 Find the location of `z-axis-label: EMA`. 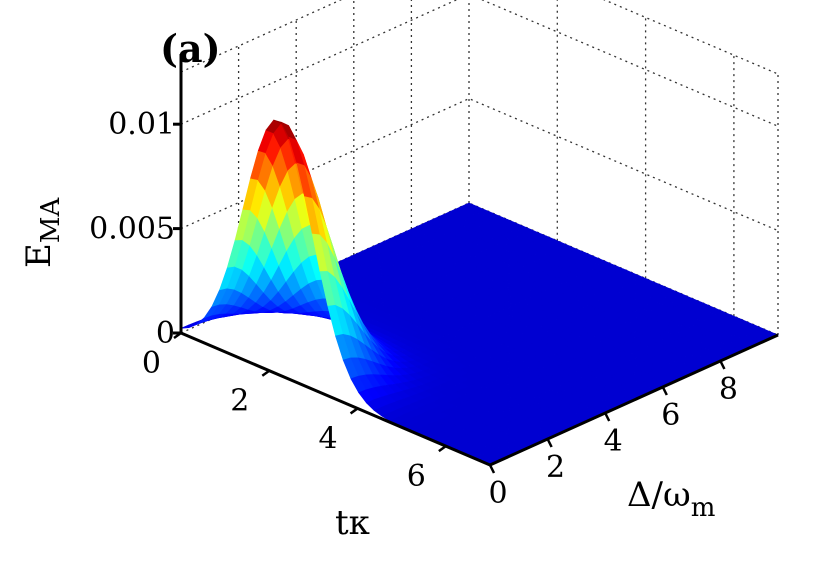

z-axis-label: EMA is located at coordinates (42, 232).